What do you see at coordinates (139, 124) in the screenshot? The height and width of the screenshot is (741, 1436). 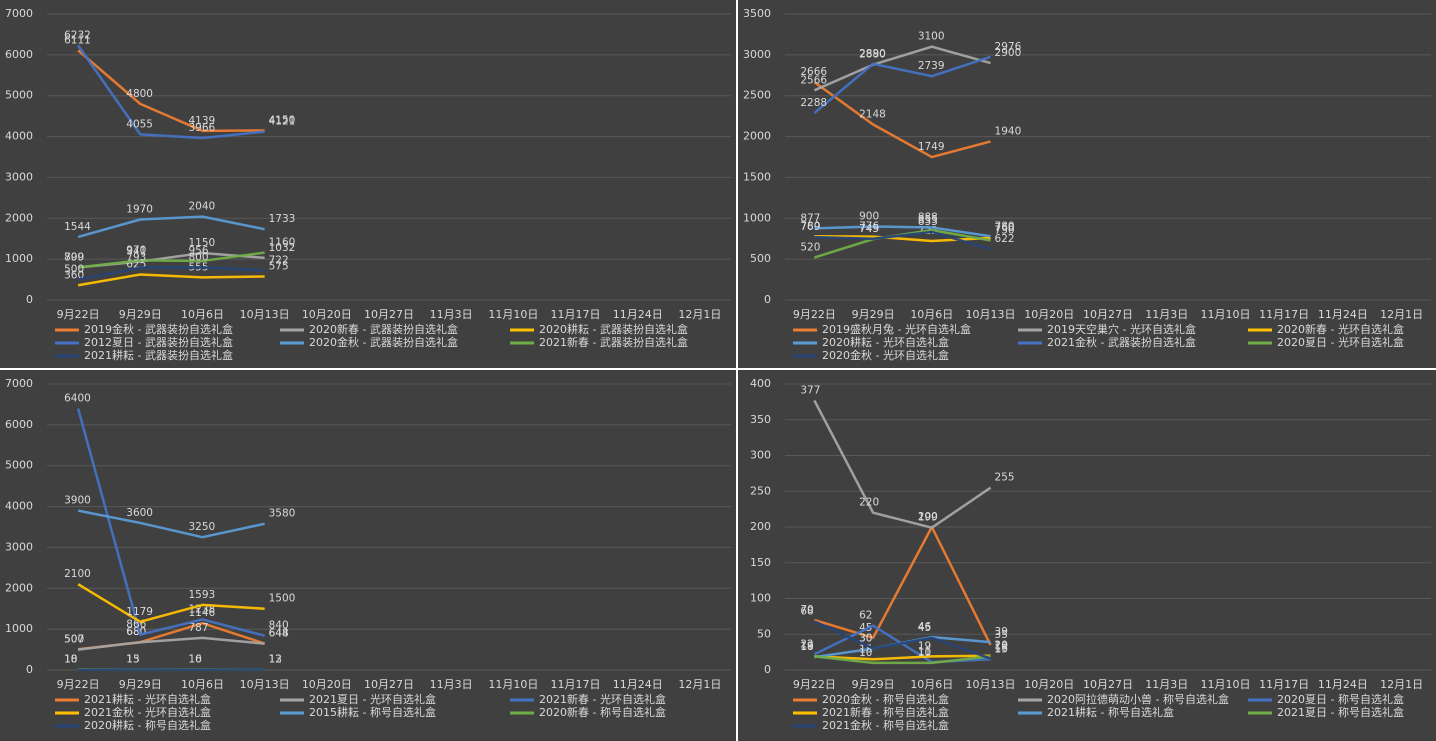 I see `data-label: 4055` at bounding box center [139, 124].